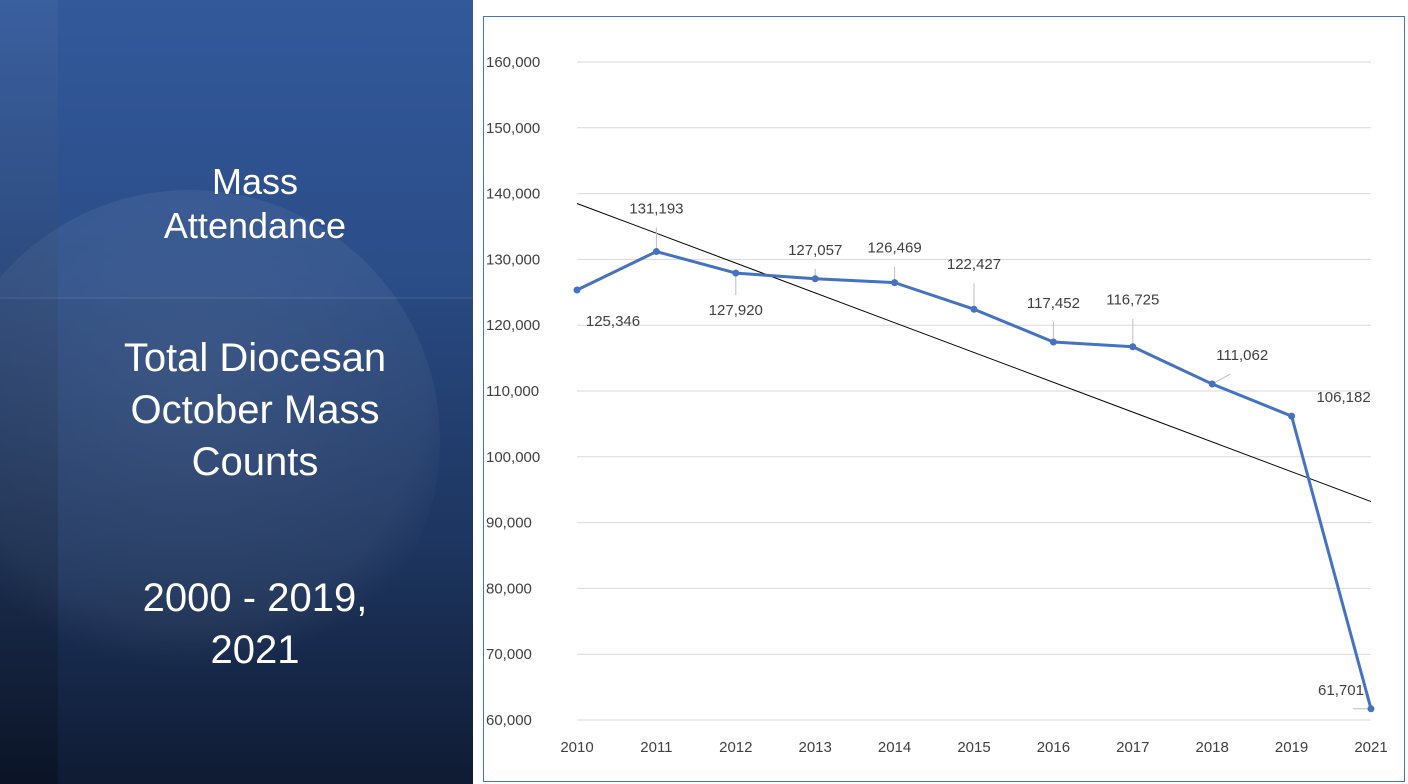 This screenshot has height=784, width=1408. I want to click on data-label: 127,920, so click(736, 310).